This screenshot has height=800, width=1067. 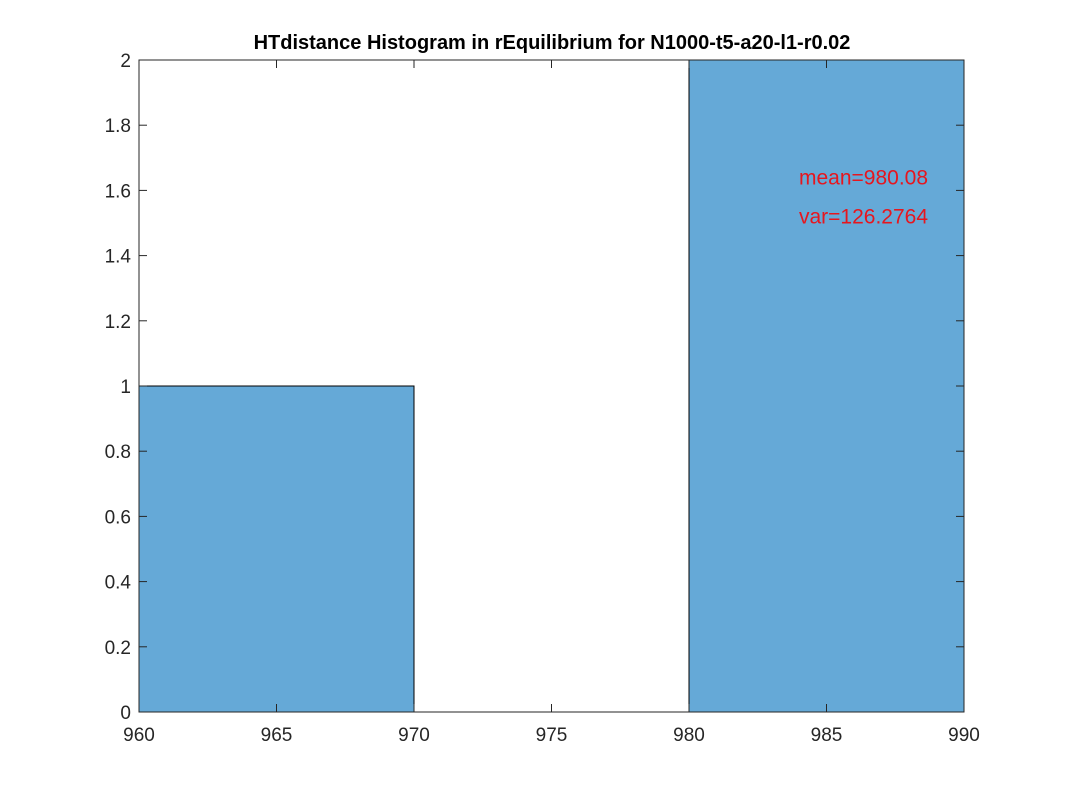 What do you see at coordinates (277, 735) in the screenshot?
I see `x-tick-label: 965` at bounding box center [277, 735].